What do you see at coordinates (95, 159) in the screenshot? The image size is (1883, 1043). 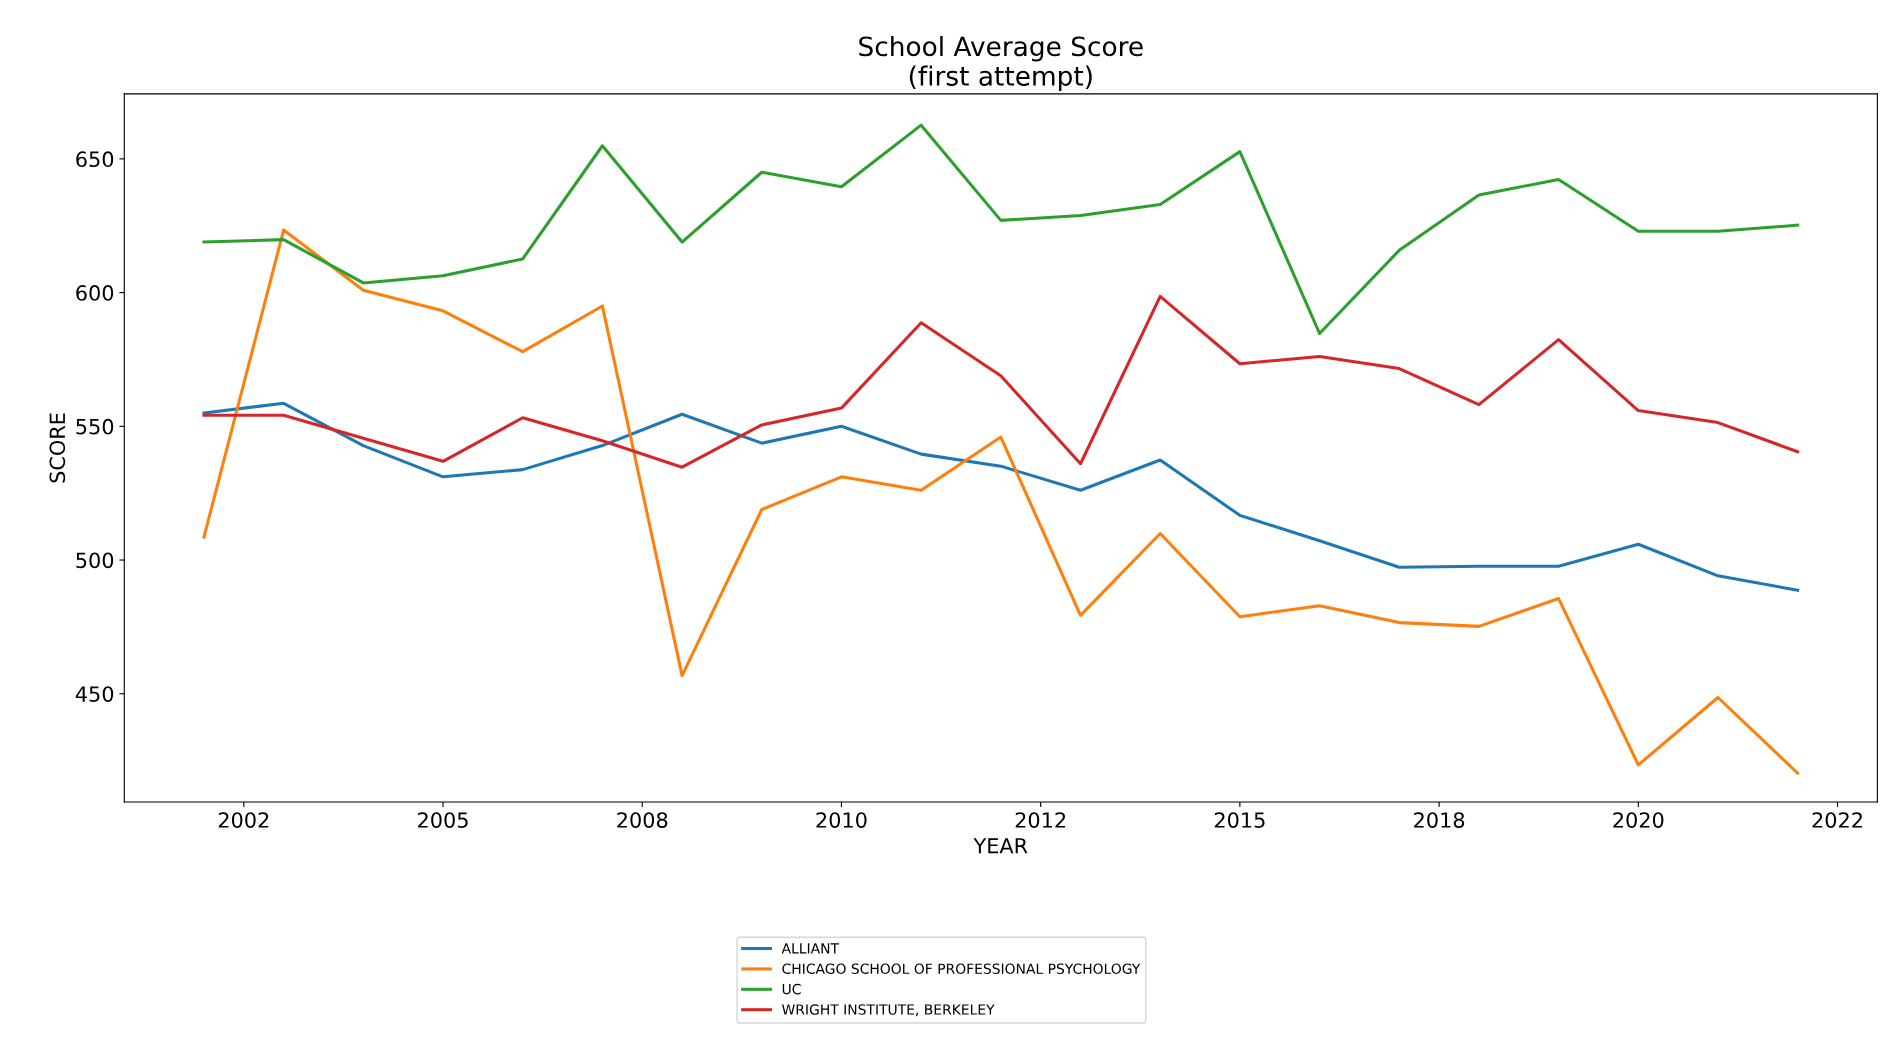 I see `y-tick-label: 650` at bounding box center [95, 159].